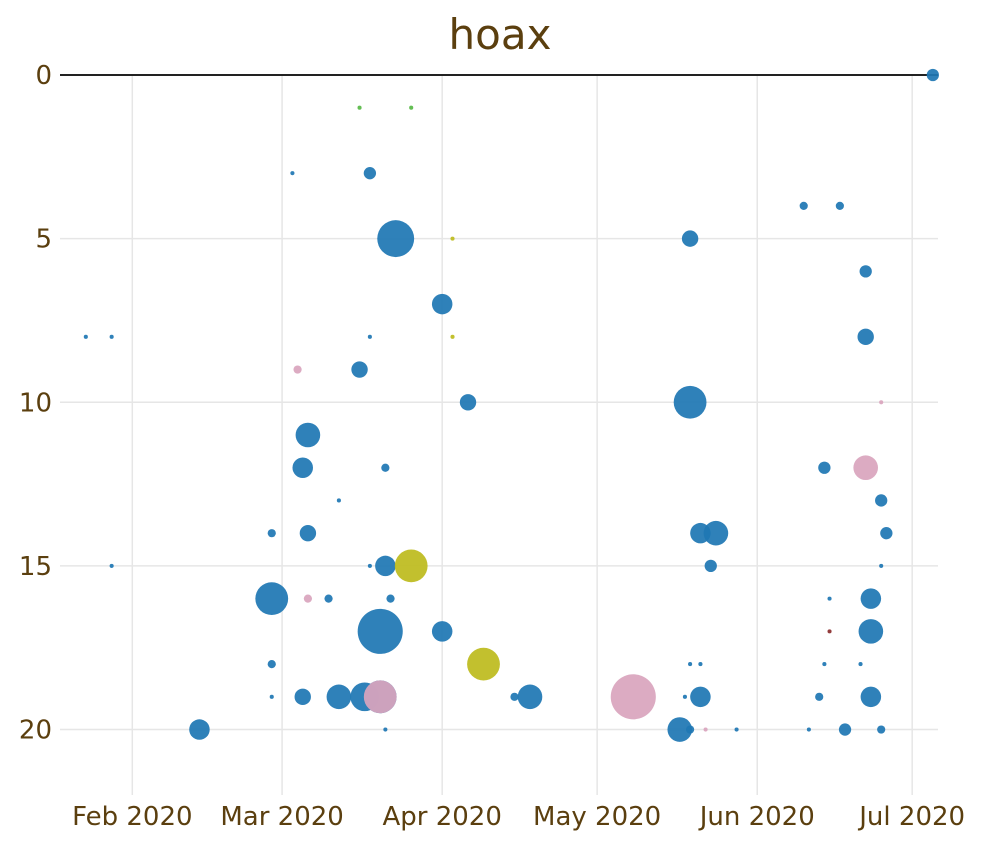 Image resolution: width=1000 pixels, height=862 pixels. Describe the element at coordinates (132, 817) in the screenshot. I see `x-tick-label: Feb 2020` at that location.